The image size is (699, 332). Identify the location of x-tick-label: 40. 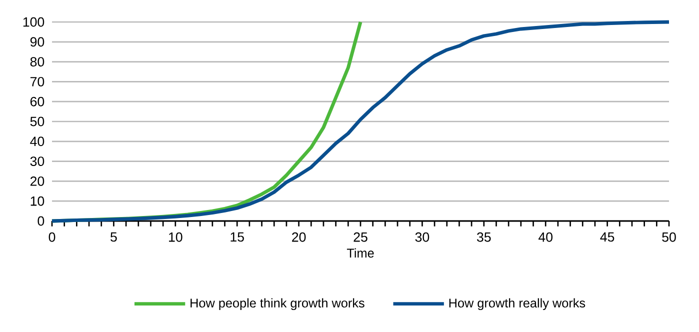
(545, 237).